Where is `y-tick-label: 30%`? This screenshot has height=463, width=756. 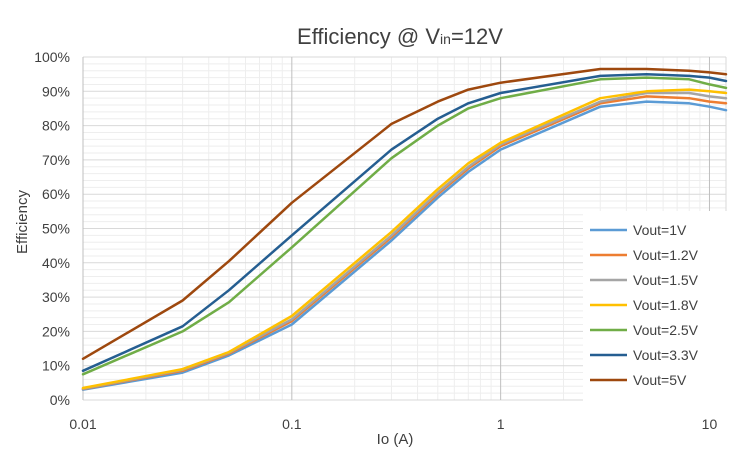 y-tick-label: 30% is located at coordinates (56, 297).